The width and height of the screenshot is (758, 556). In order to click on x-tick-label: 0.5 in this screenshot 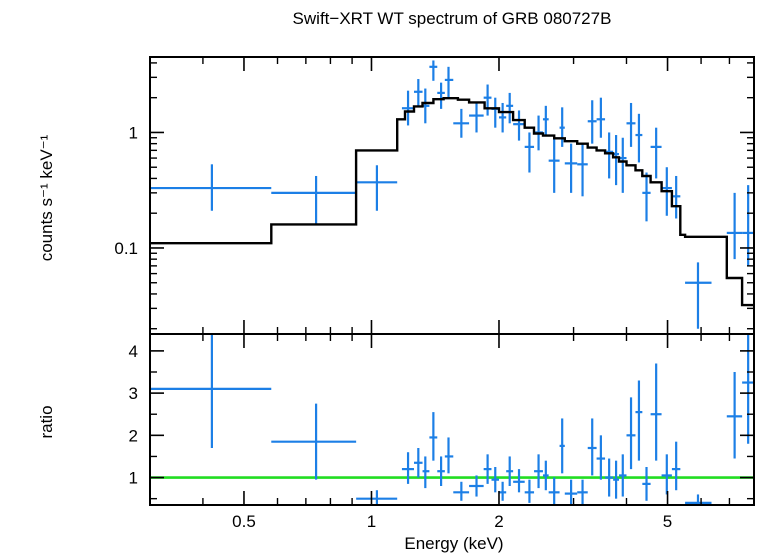, I will do `click(244, 521)`.